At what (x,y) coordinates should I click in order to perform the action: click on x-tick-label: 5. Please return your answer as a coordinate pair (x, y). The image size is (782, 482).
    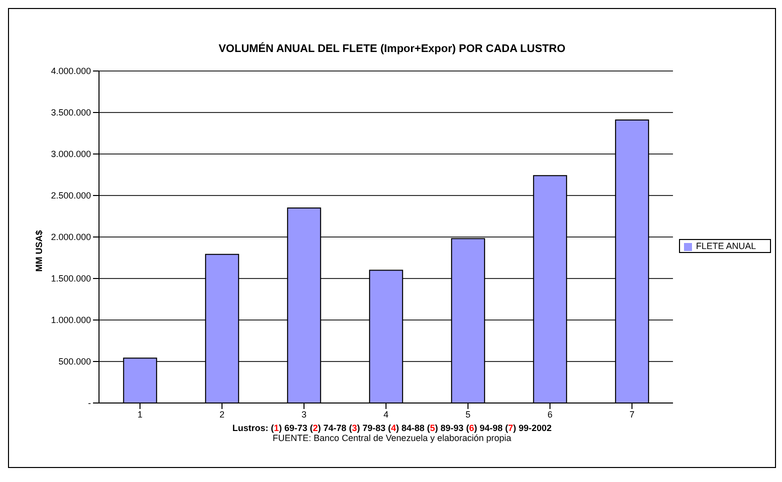
    Looking at the image, I should click on (467, 414).